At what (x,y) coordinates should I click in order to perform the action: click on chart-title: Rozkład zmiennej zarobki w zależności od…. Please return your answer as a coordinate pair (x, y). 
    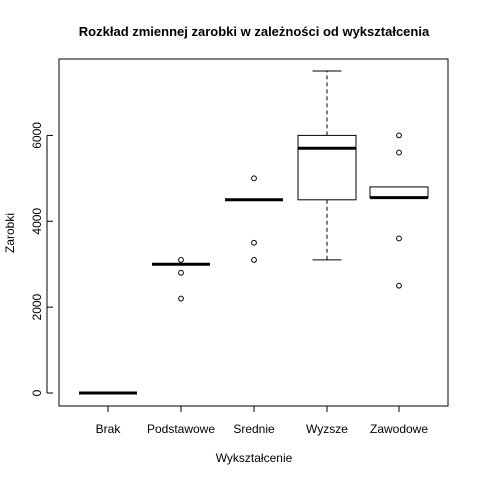
    Looking at the image, I should click on (254, 31).